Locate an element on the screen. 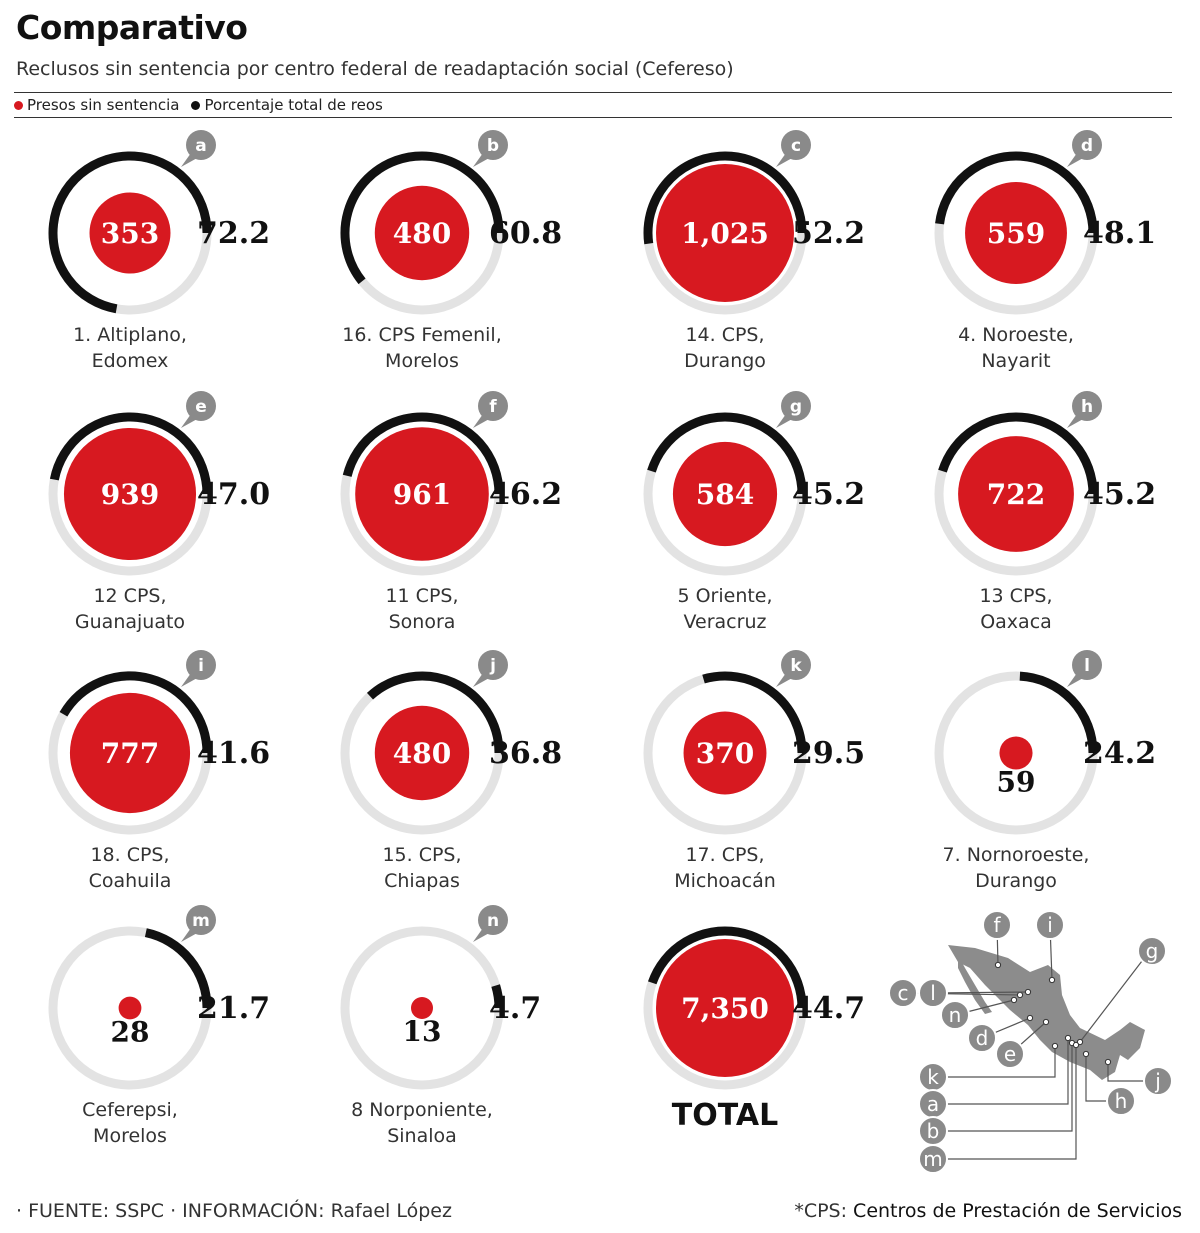 The image size is (1200, 1233). map-callout-f is located at coordinates (997, 925).